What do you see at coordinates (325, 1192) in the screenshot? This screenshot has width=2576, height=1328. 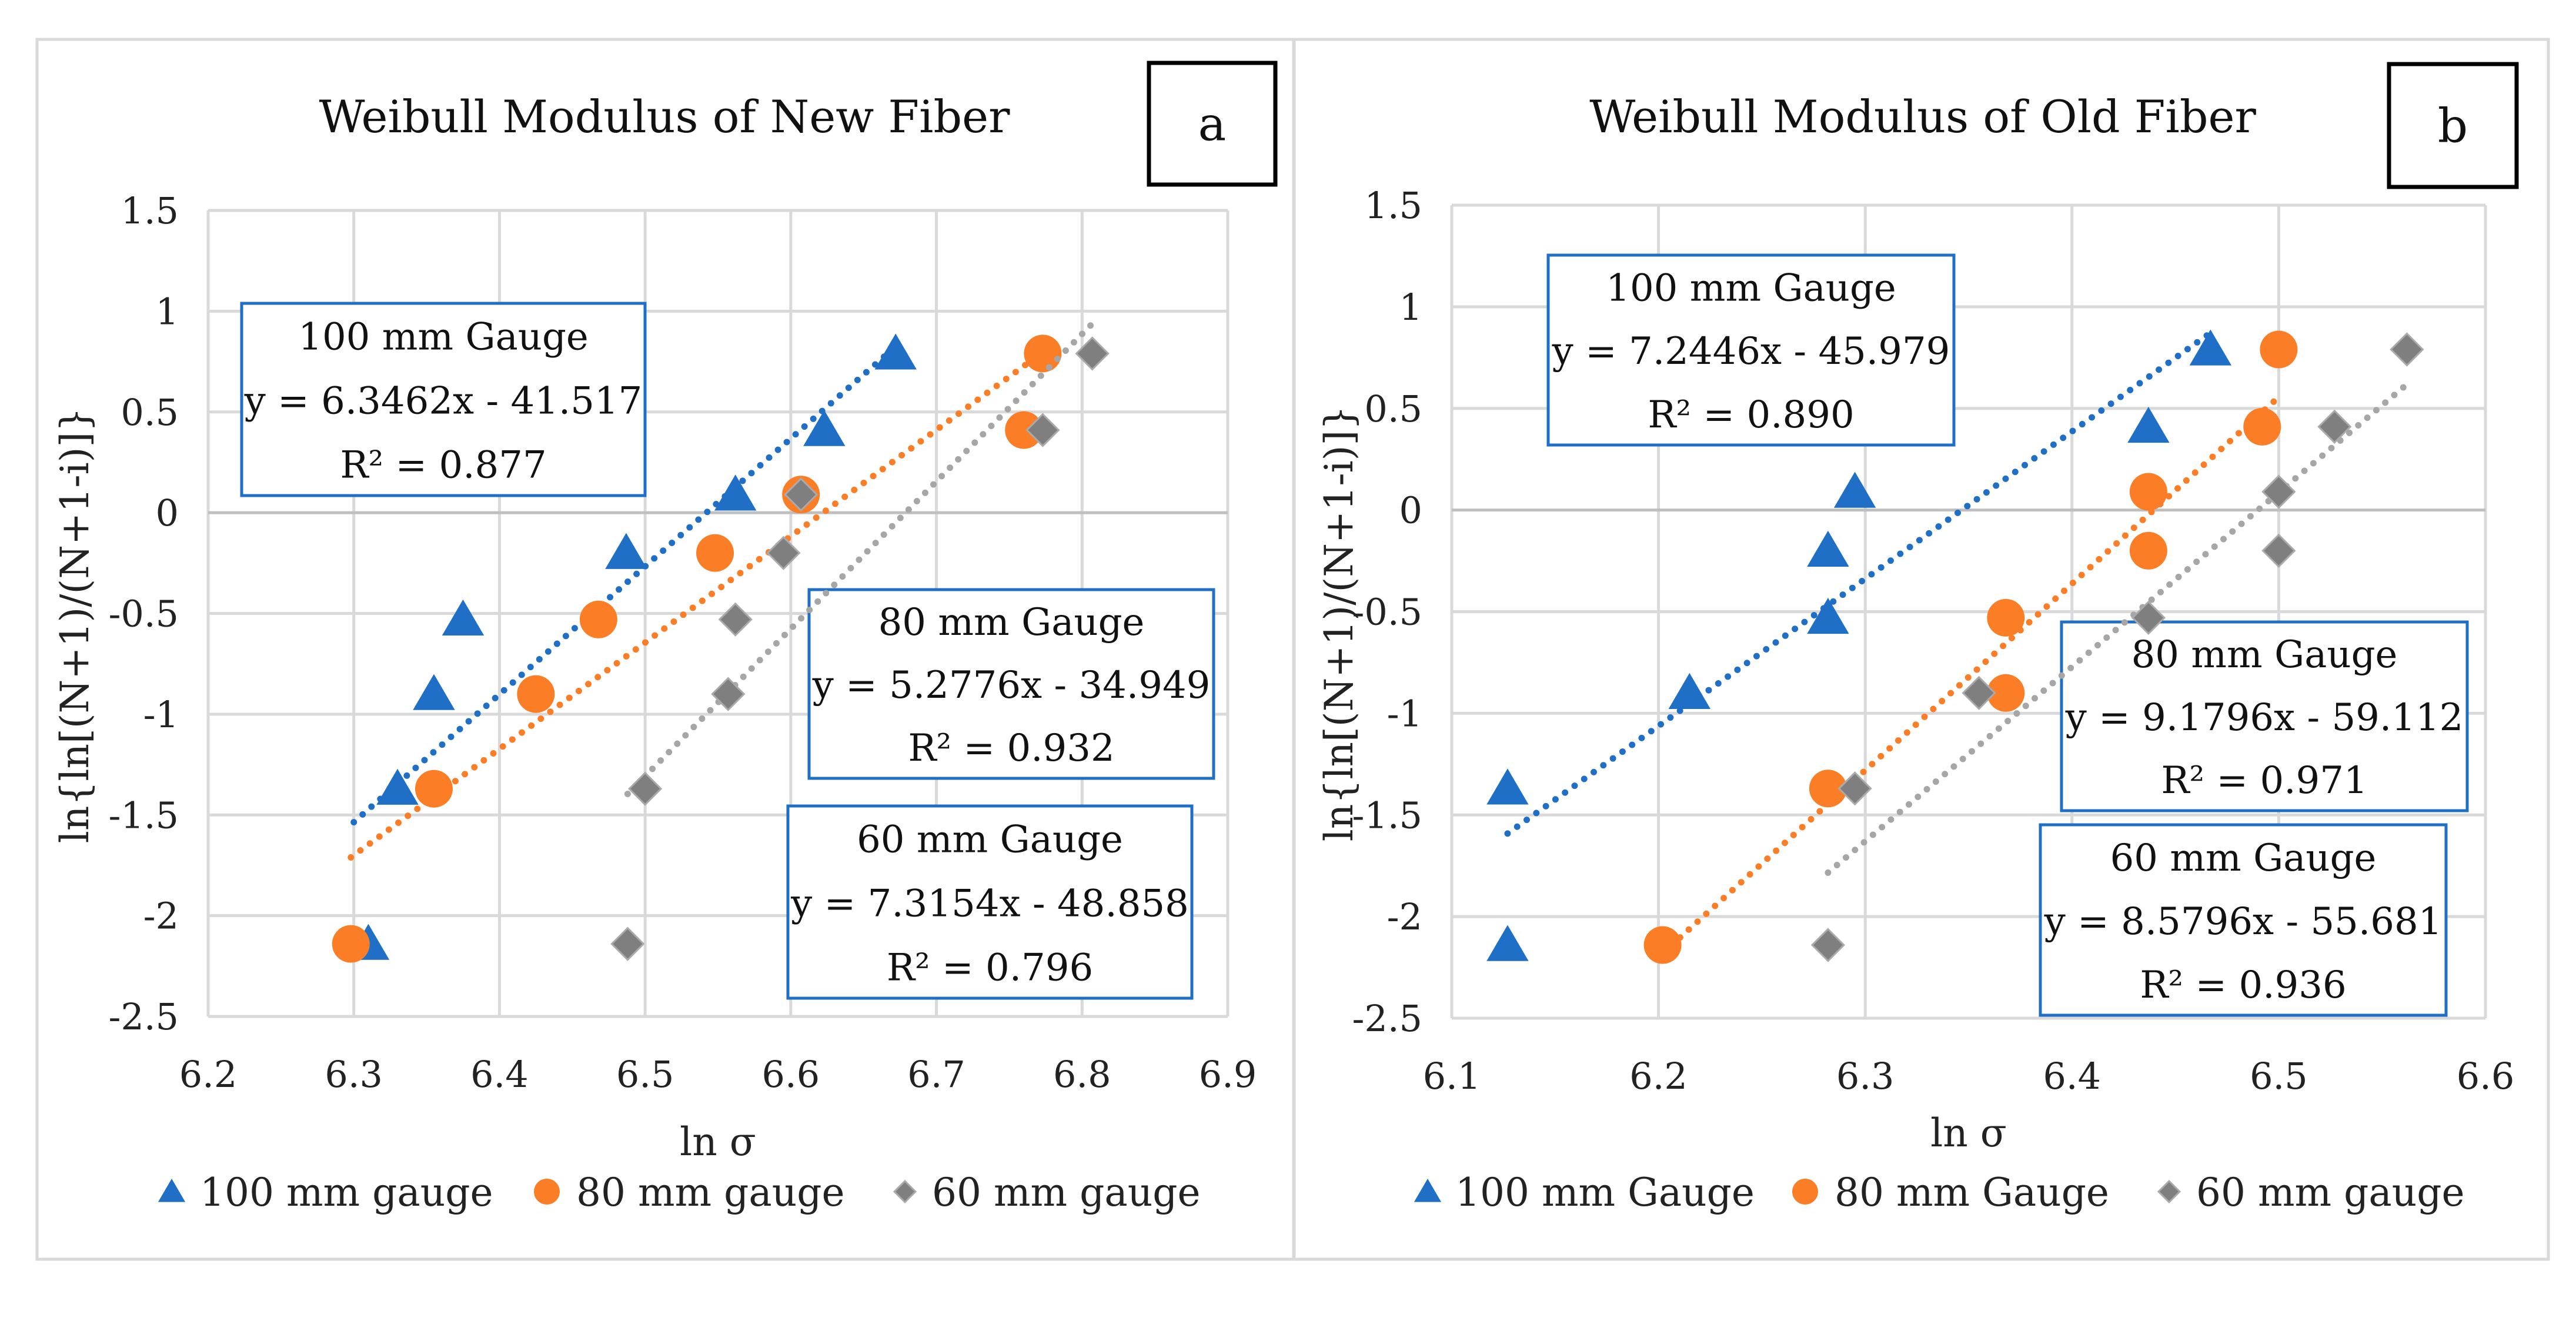 I see `legend-item: 100 mm gauge` at bounding box center [325, 1192].